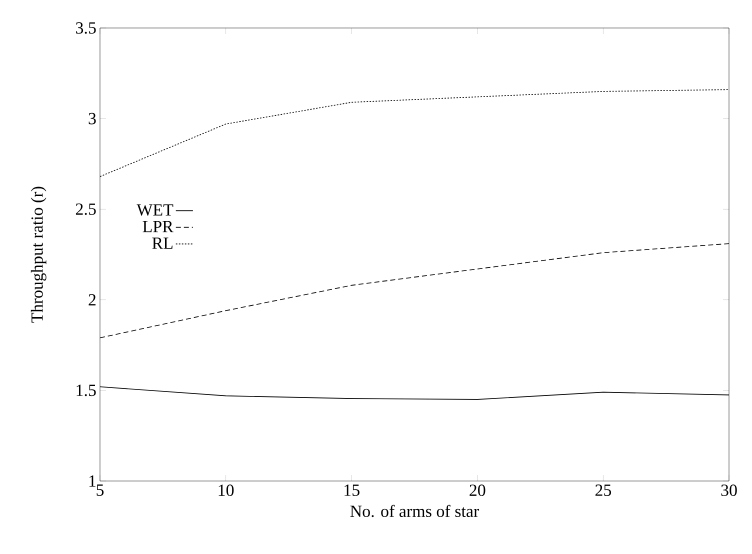 The image size is (752, 554). Describe the element at coordinates (92, 118) in the screenshot. I see `y-tick-label: 3` at that location.